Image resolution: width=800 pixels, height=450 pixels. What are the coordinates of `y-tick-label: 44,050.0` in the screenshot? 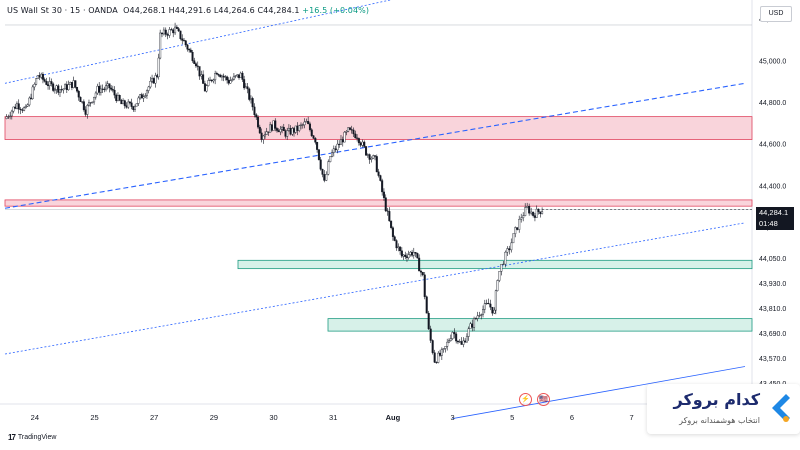 It's located at (772, 259).